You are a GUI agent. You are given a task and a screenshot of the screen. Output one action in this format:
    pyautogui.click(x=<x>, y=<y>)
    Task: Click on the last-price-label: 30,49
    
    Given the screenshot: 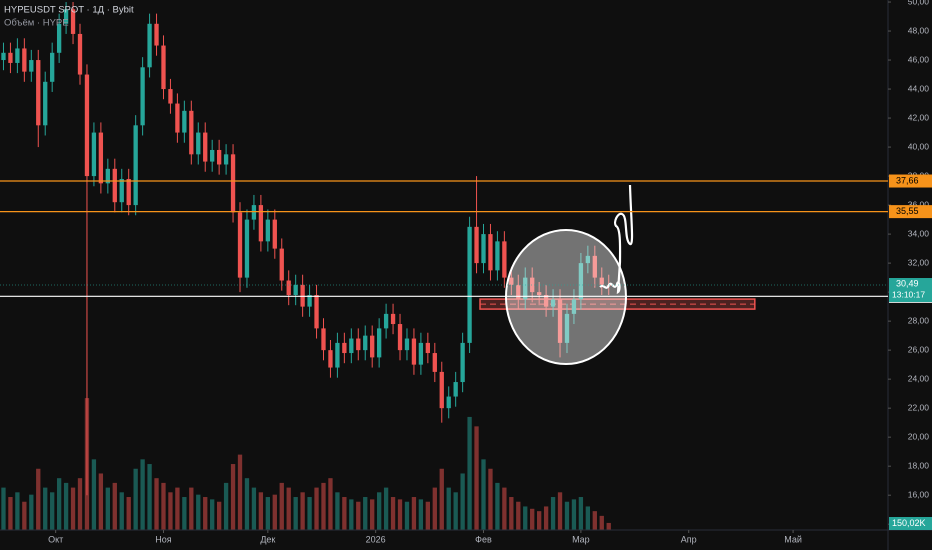 What is the action you would take?
    pyautogui.click(x=907, y=283)
    